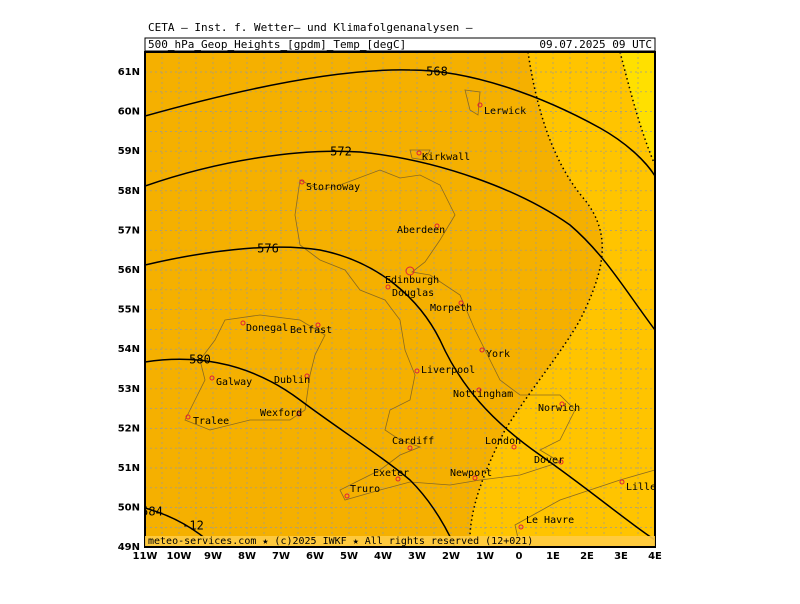 This screenshot has width=800, height=604. What do you see at coordinates (519, 556) in the screenshot?
I see `lon-label: 0` at bounding box center [519, 556].